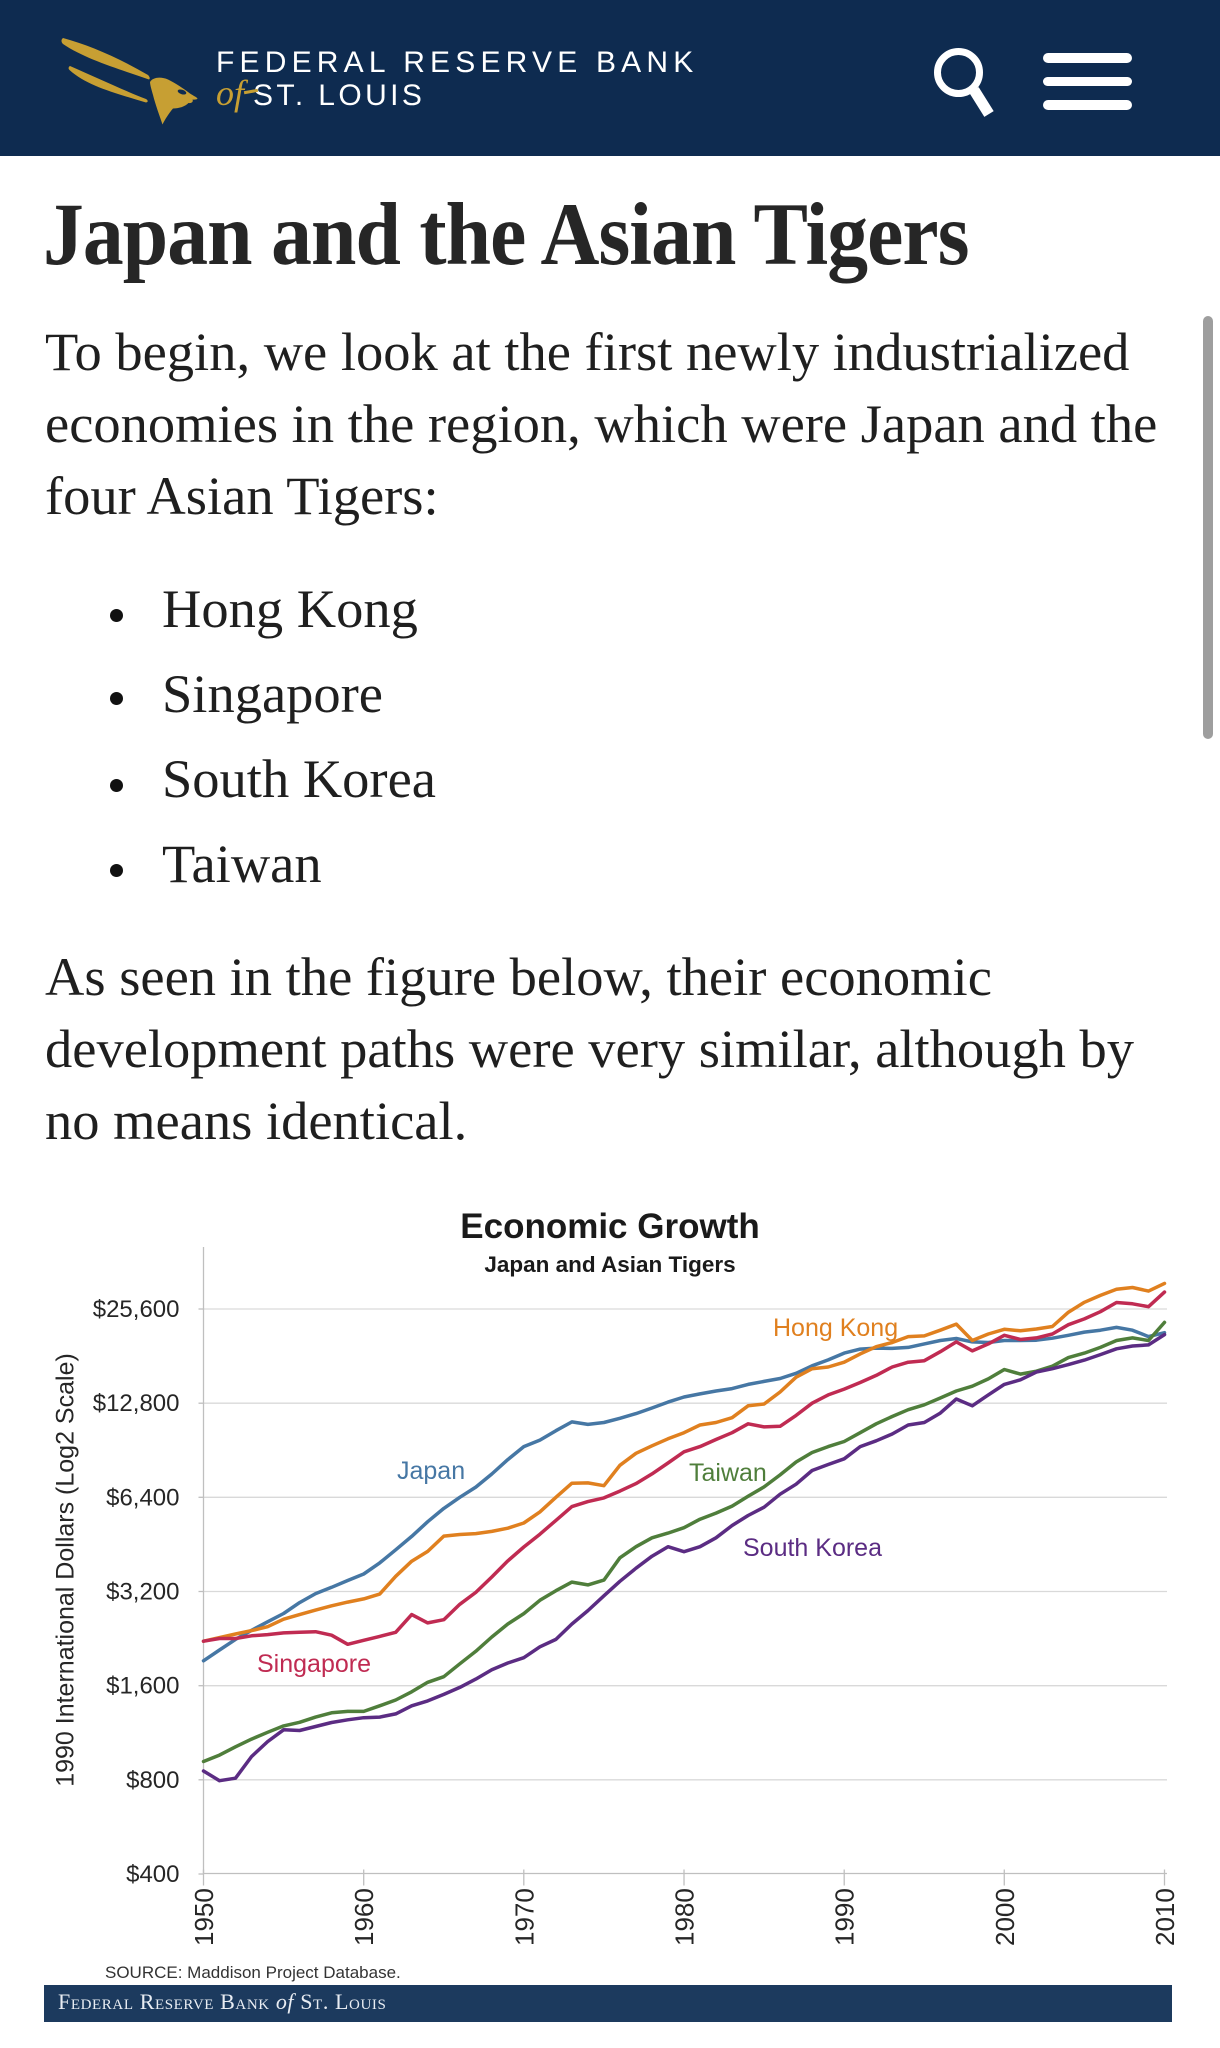 Image resolution: width=1220 pixels, height=2048 pixels. I want to click on svg-text: Economic Growth, so click(609, 1226).